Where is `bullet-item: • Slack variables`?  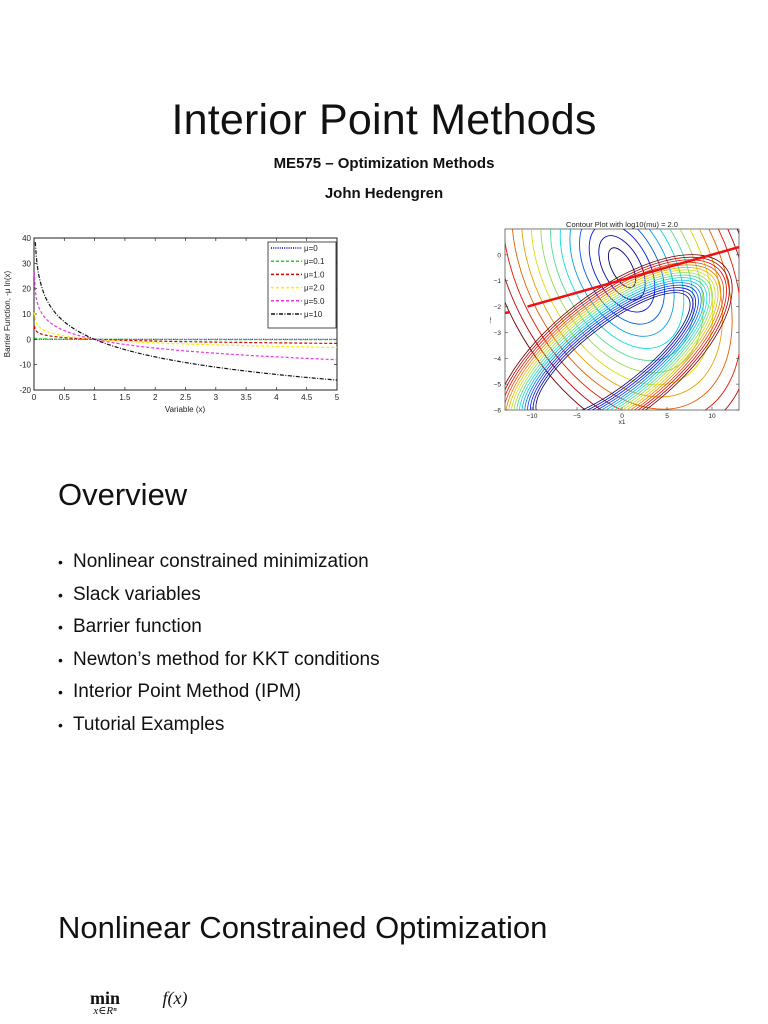 bullet-item: • Slack variables is located at coordinates (219, 595).